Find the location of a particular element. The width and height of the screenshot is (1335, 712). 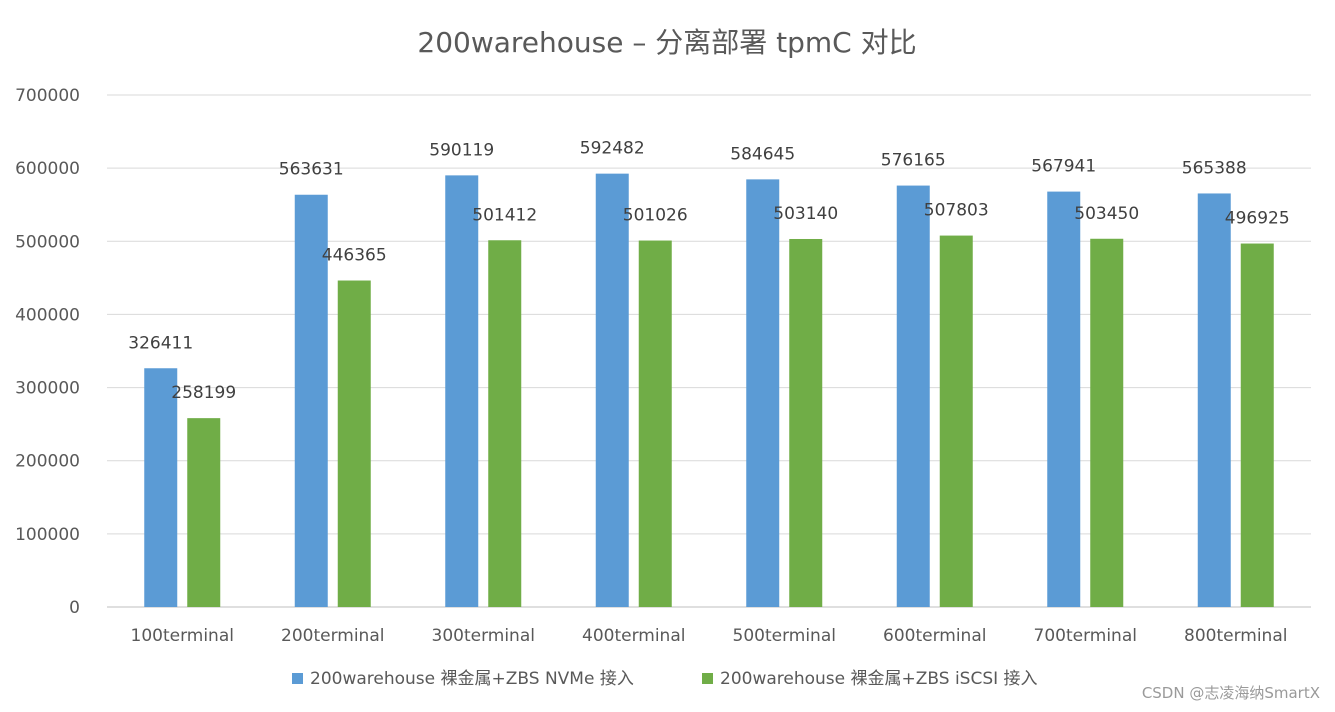

data-label: 326411 is located at coordinates (160, 343).